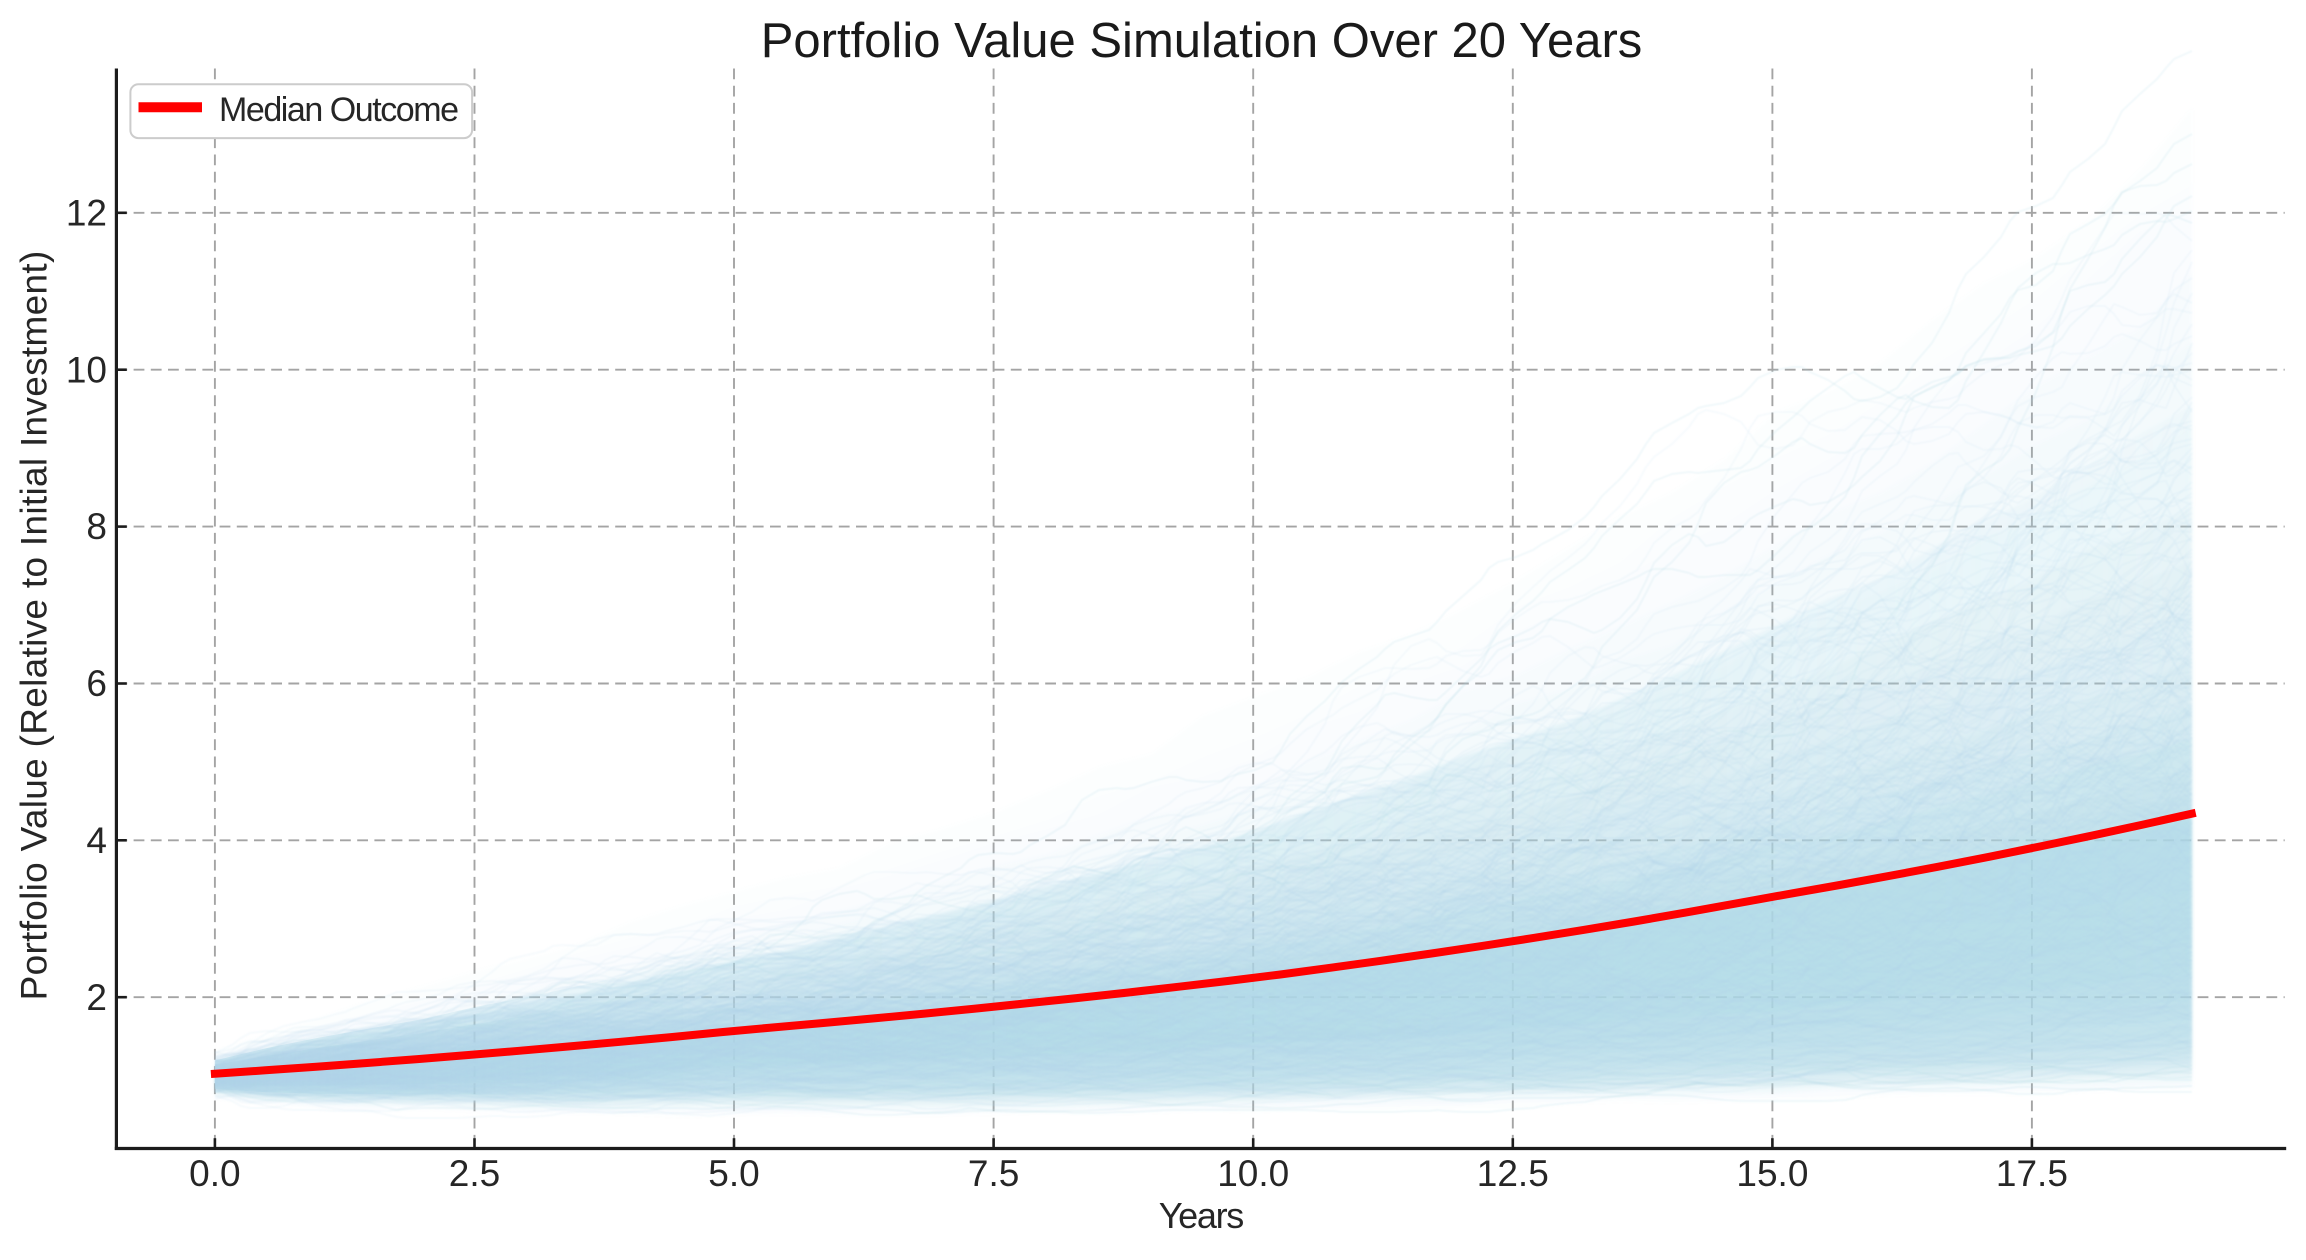 The image size is (2306, 1260). I want to click on svg-text: Years, so click(1201, 1215).